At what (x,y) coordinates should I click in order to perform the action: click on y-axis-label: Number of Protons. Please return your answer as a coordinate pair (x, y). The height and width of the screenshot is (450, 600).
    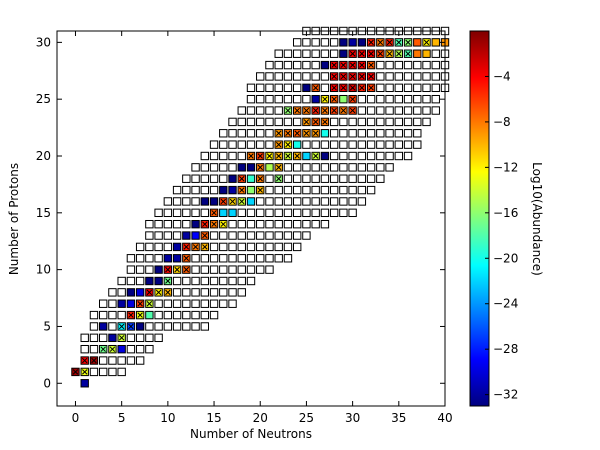
    Looking at the image, I should click on (14, 219).